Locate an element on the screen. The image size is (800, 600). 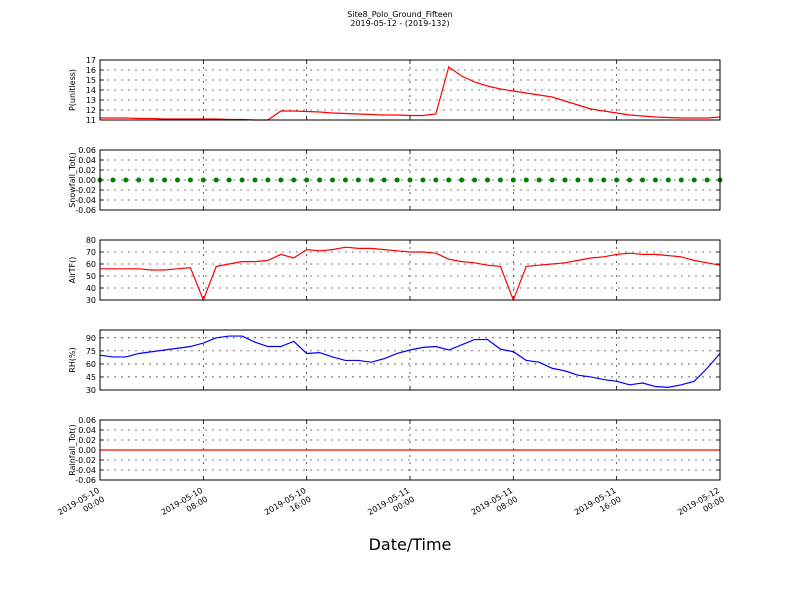
x-tick-label: 2019-05-1108:00 is located at coordinates (495, 506).